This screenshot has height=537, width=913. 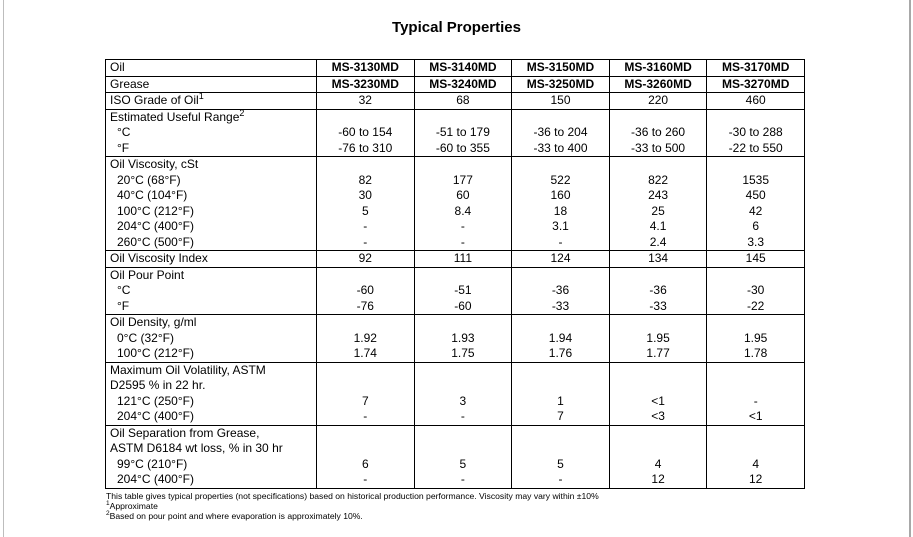 What do you see at coordinates (658, 291) in the screenshot?
I see `value-cell: -36` at bounding box center [658, 291].